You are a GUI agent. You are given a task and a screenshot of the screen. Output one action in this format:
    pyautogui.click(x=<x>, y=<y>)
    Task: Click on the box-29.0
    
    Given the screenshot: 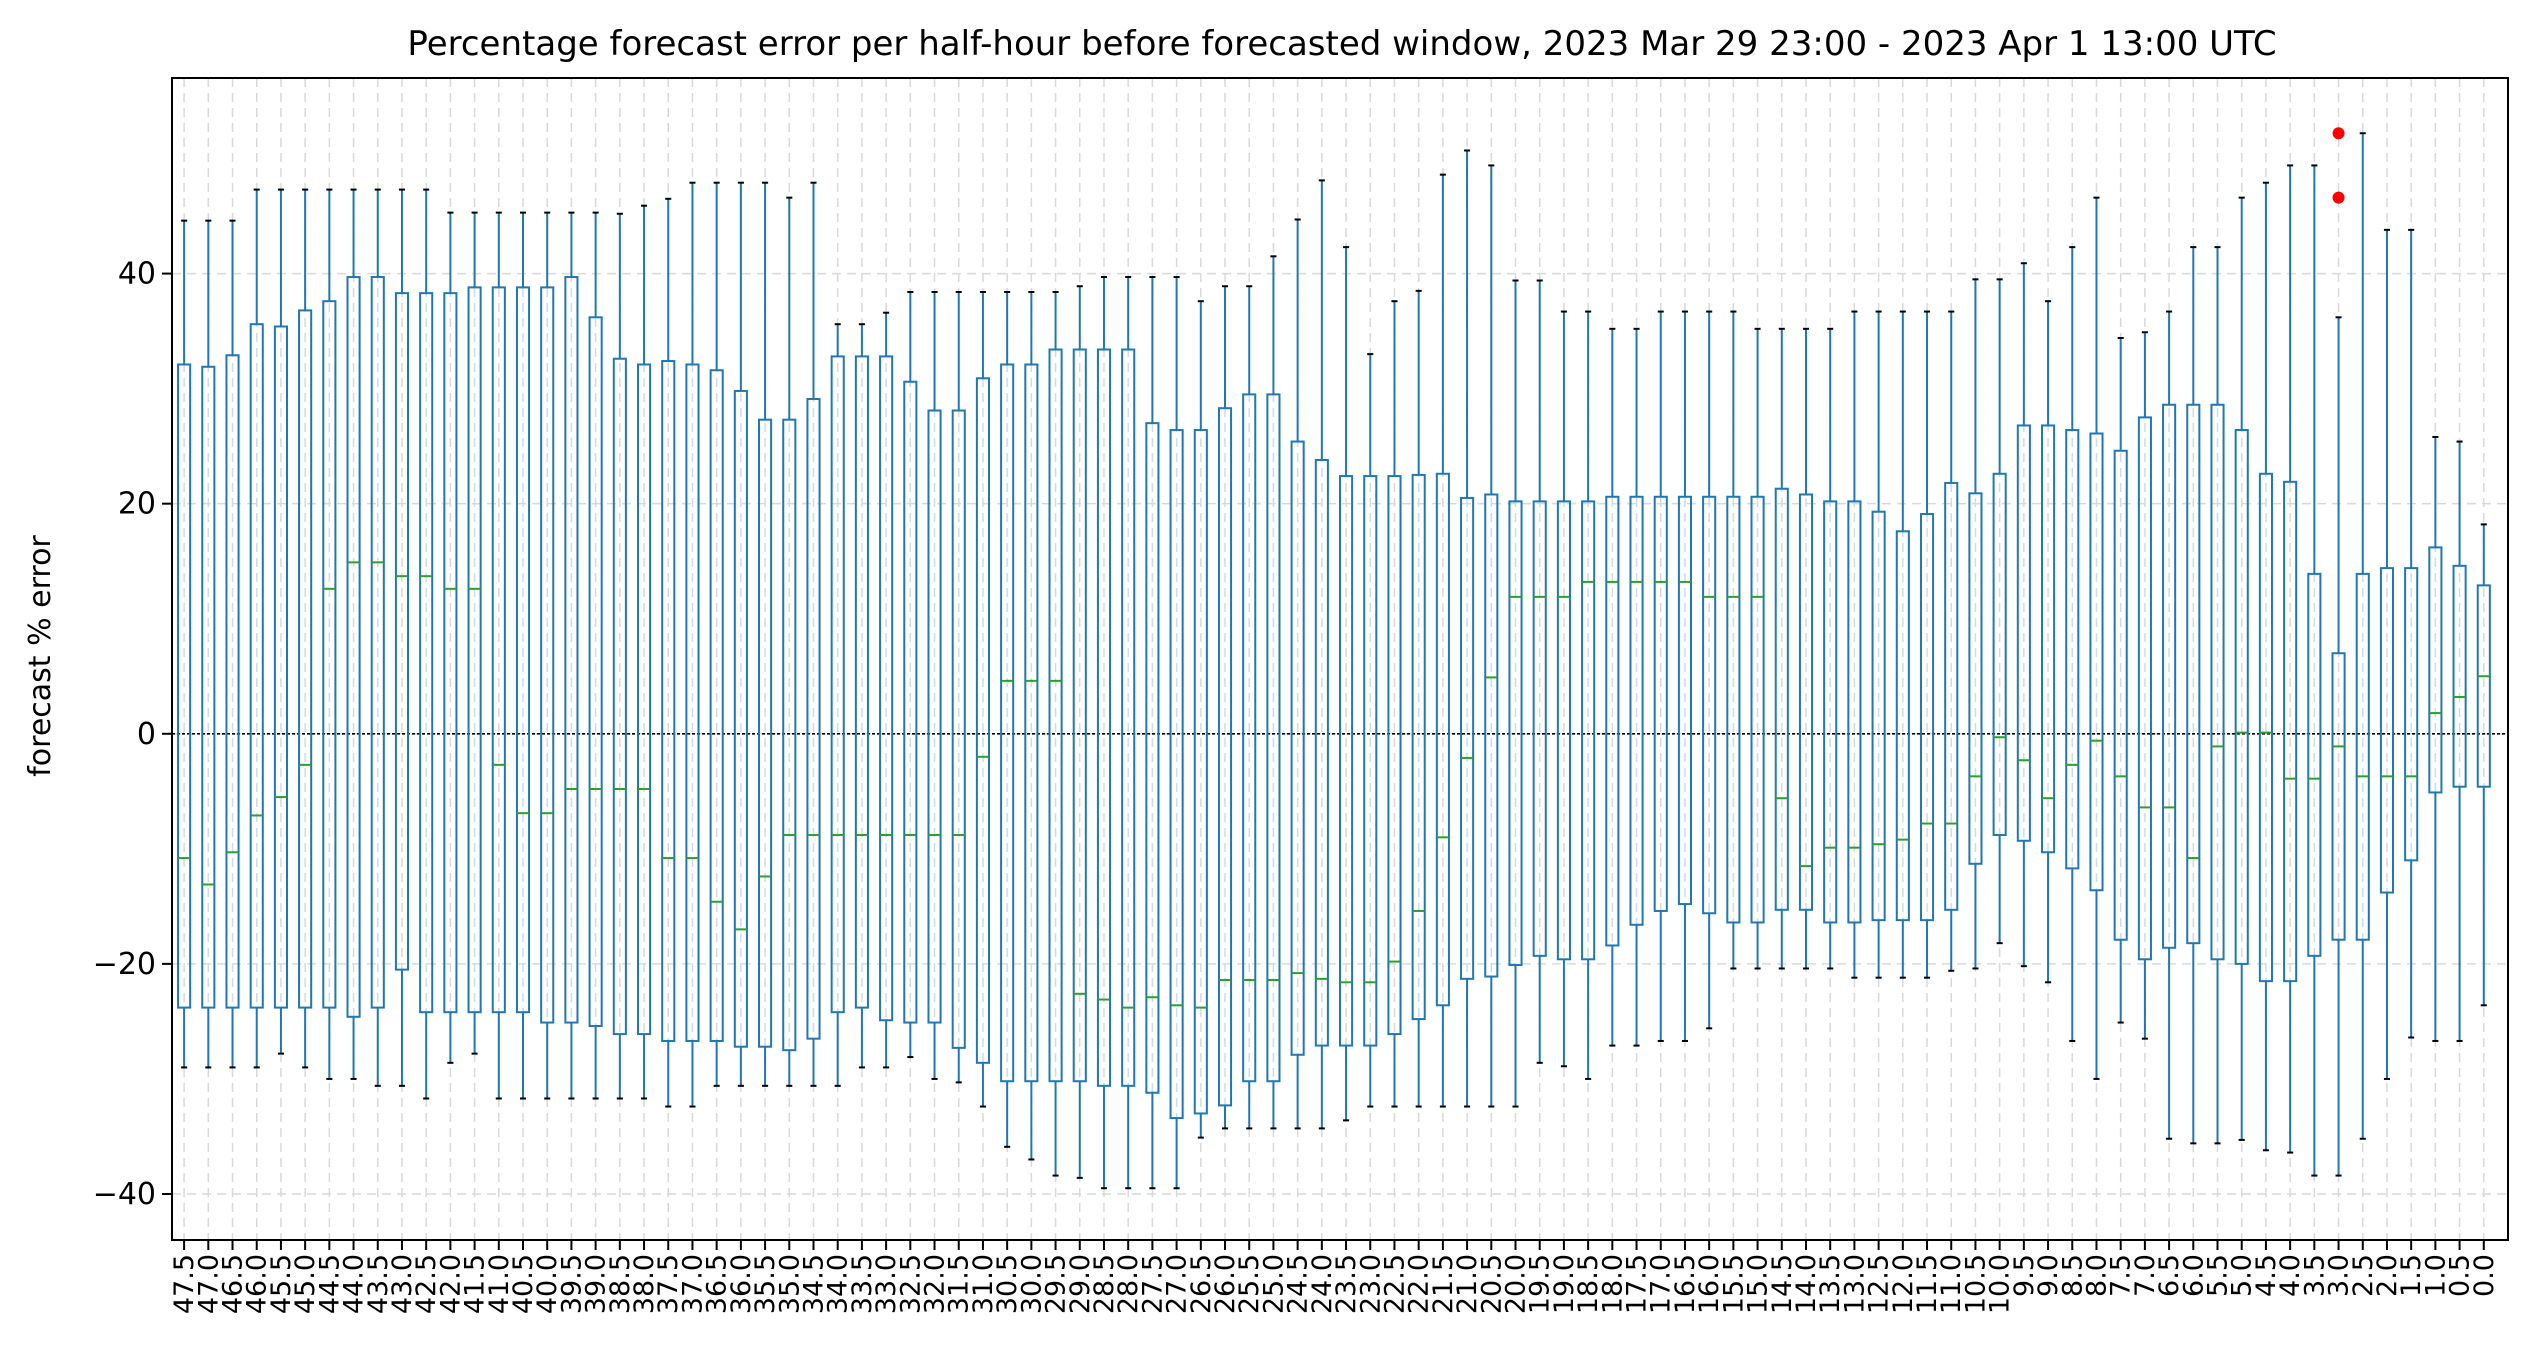 What is the action you would take?
    pyautogui.click(x=1079, y=732)
    